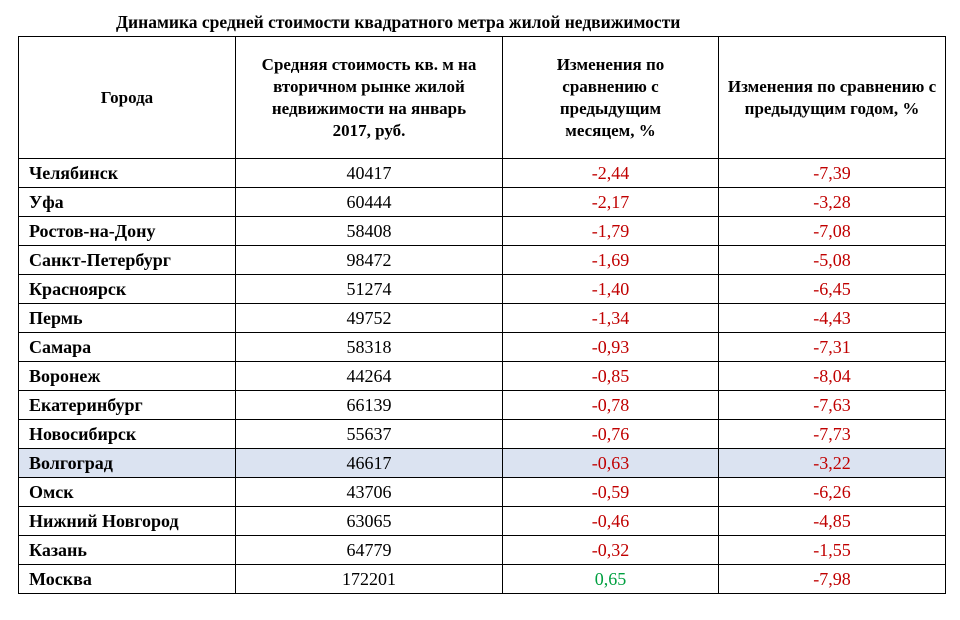 The height and width of the screenshot is (620, 960). Describe the element at coordinates (610, 318) in the screenshot. I see `month-change-cell: -1,34` at that location.